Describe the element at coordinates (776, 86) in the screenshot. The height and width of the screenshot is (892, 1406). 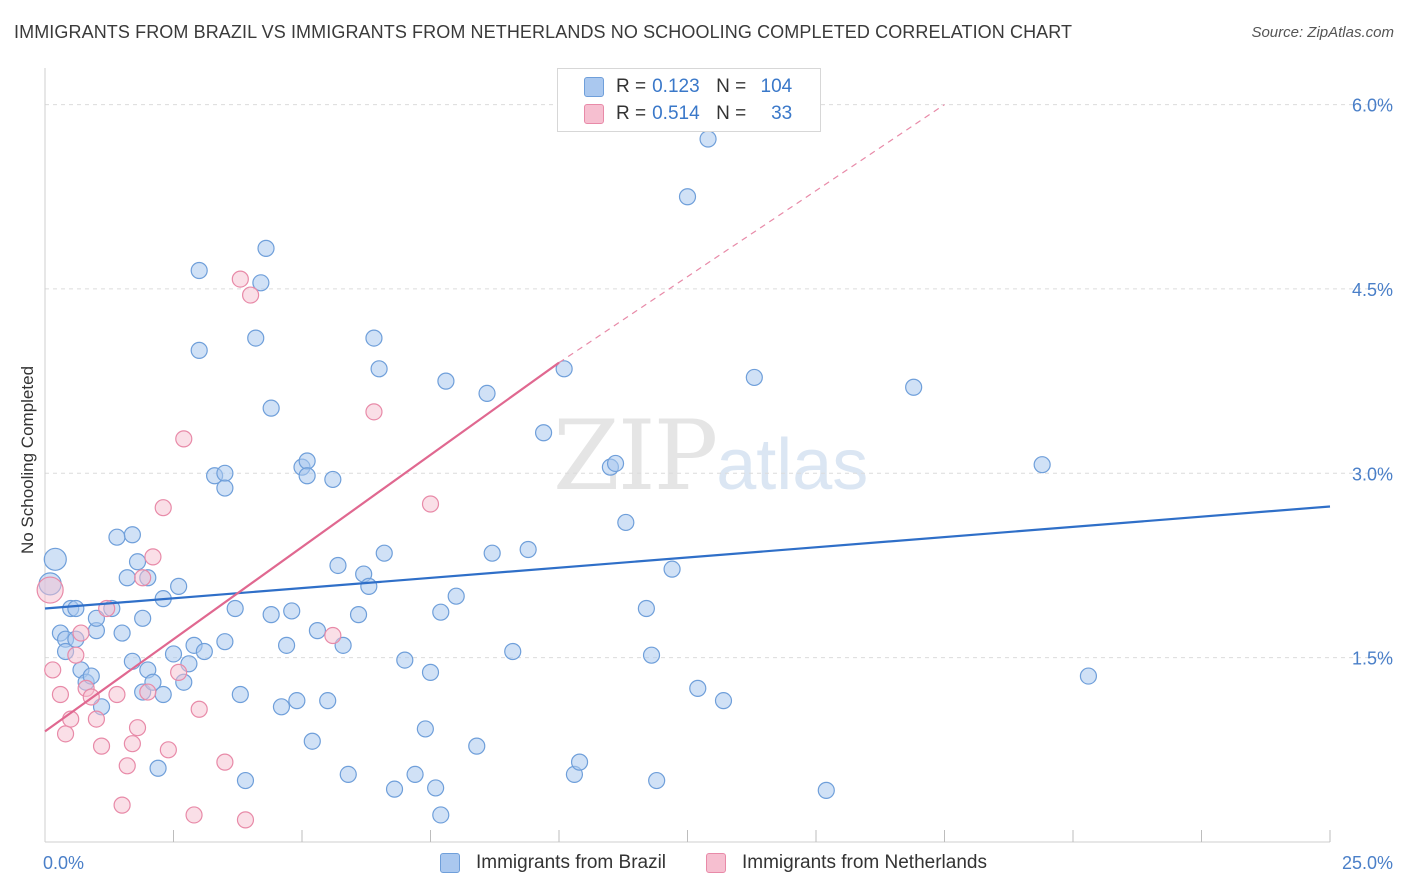
I see `legend-n-value: 104` at that location.